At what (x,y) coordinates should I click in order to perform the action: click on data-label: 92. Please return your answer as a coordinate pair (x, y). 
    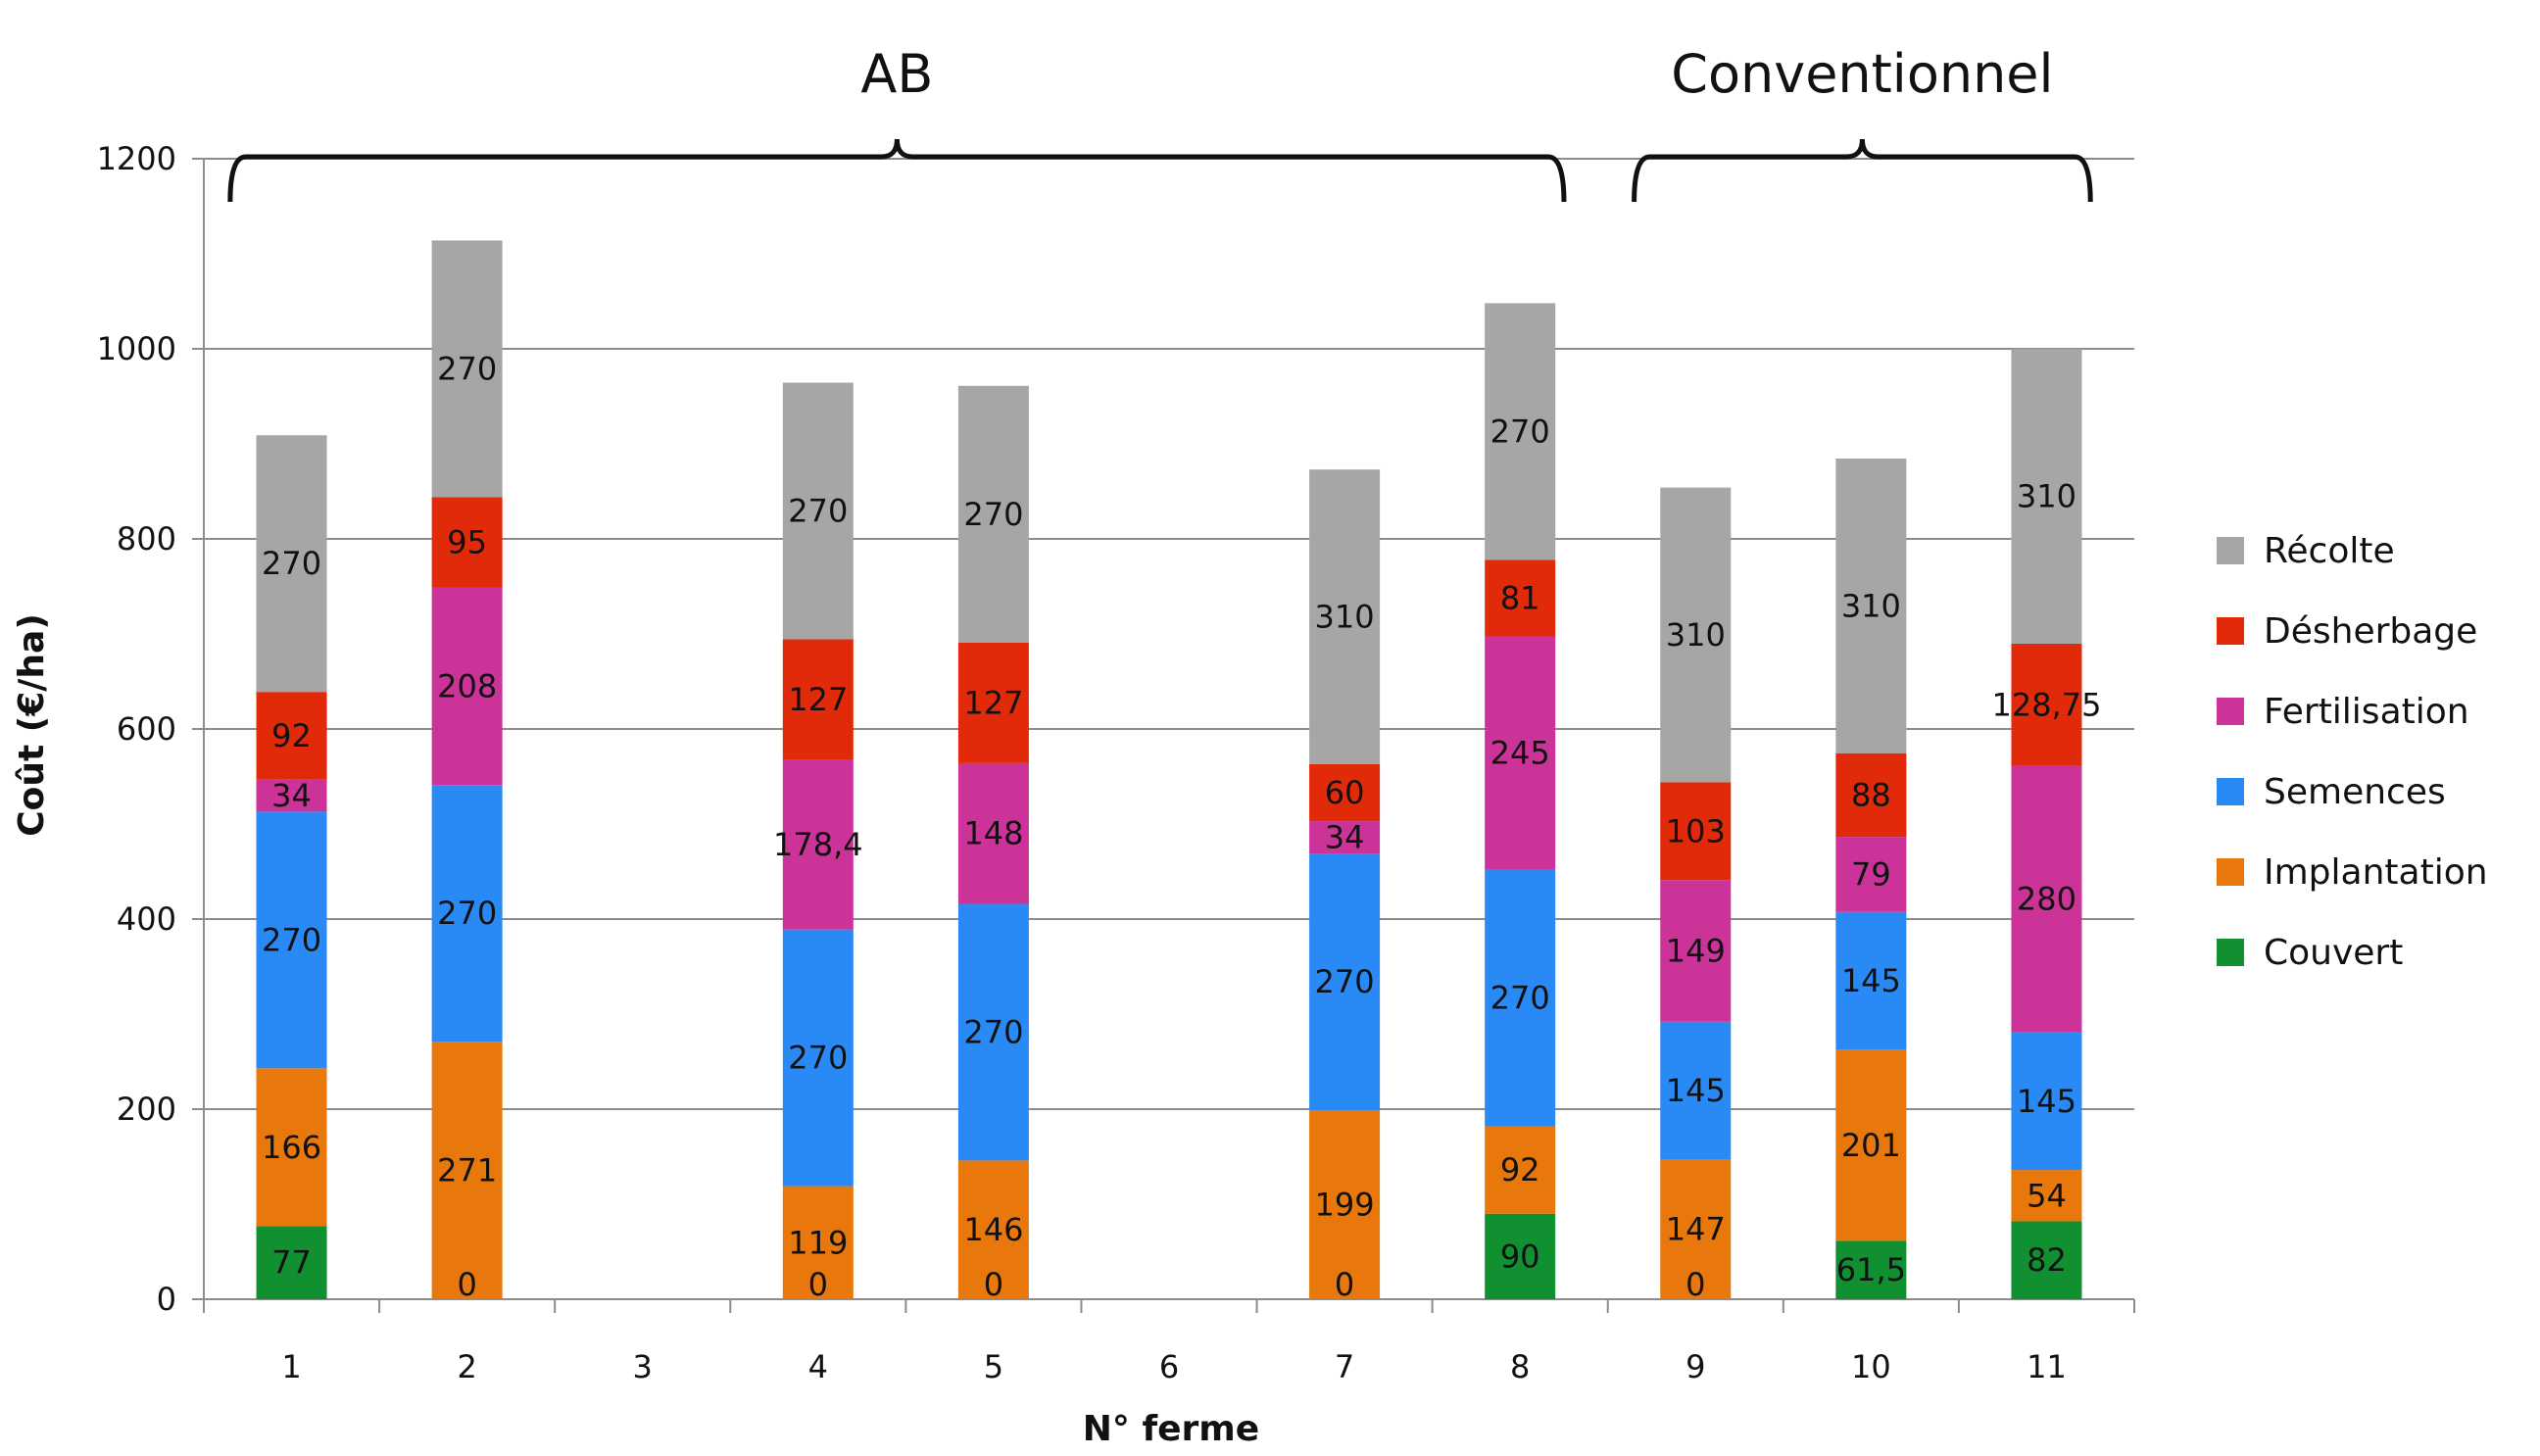
    Looking at the image, I should click on (1520, 1170).